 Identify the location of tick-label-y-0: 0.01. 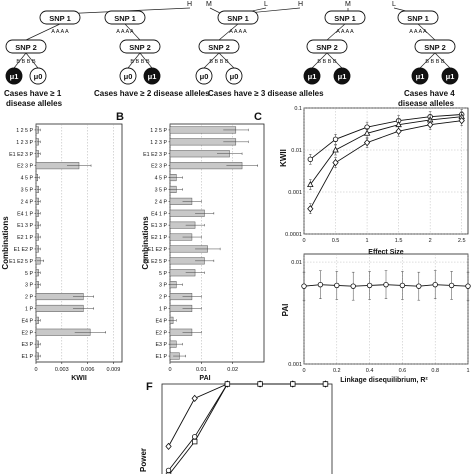
(296, 263).